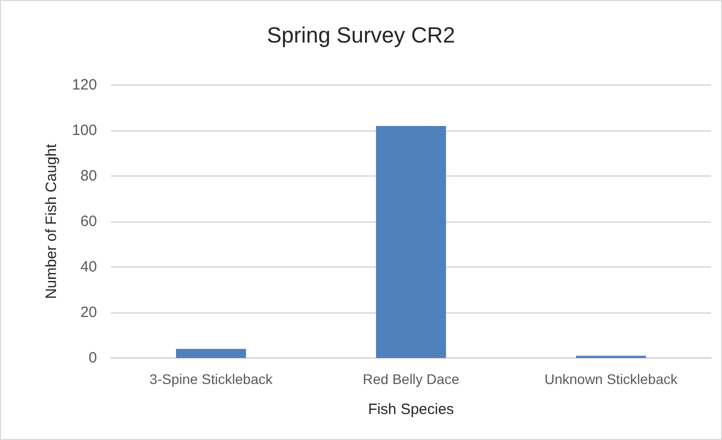  What do you see at coordinates (212, 379) in the screenshot?
I see `x-tick-label: 3-Spine Stickleback` at bounding box center [212, 379].